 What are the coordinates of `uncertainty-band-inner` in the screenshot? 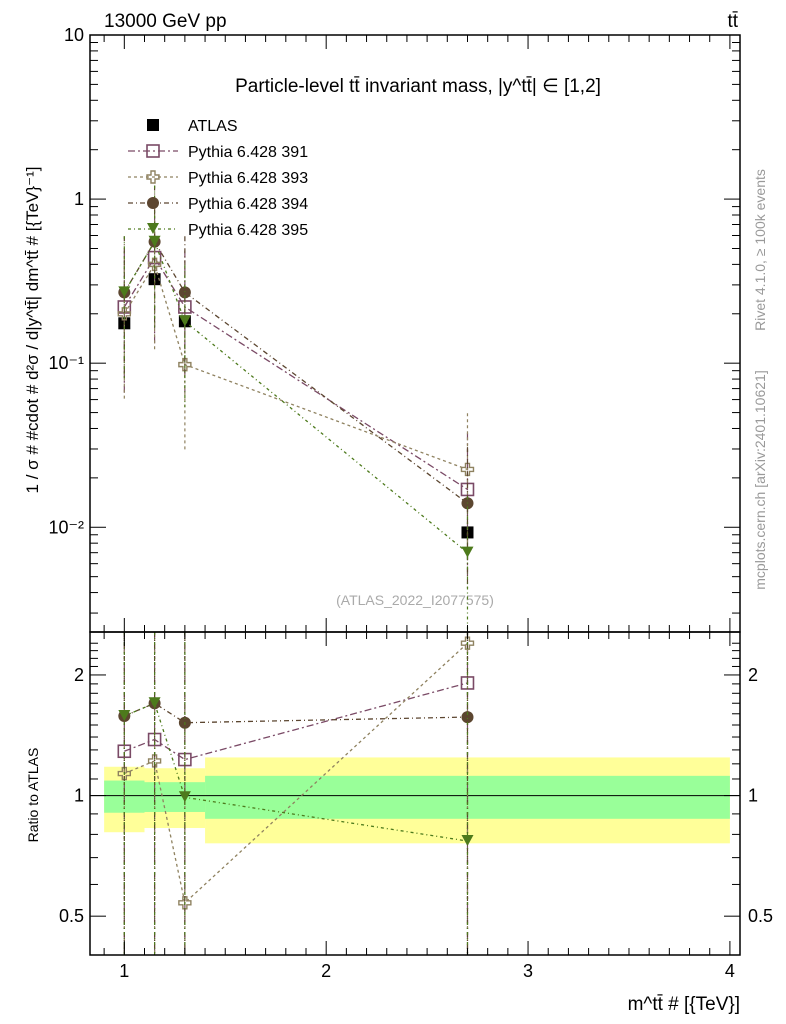 It's located at (175, 797).